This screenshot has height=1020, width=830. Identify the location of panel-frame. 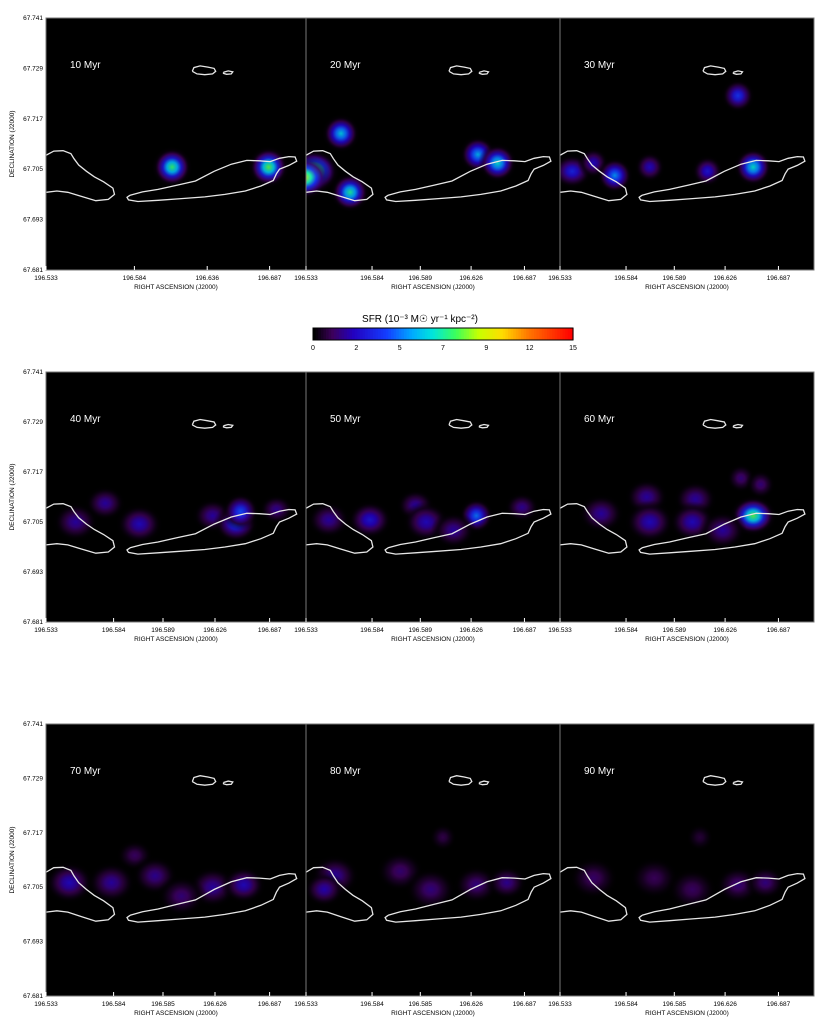
(687, 144).